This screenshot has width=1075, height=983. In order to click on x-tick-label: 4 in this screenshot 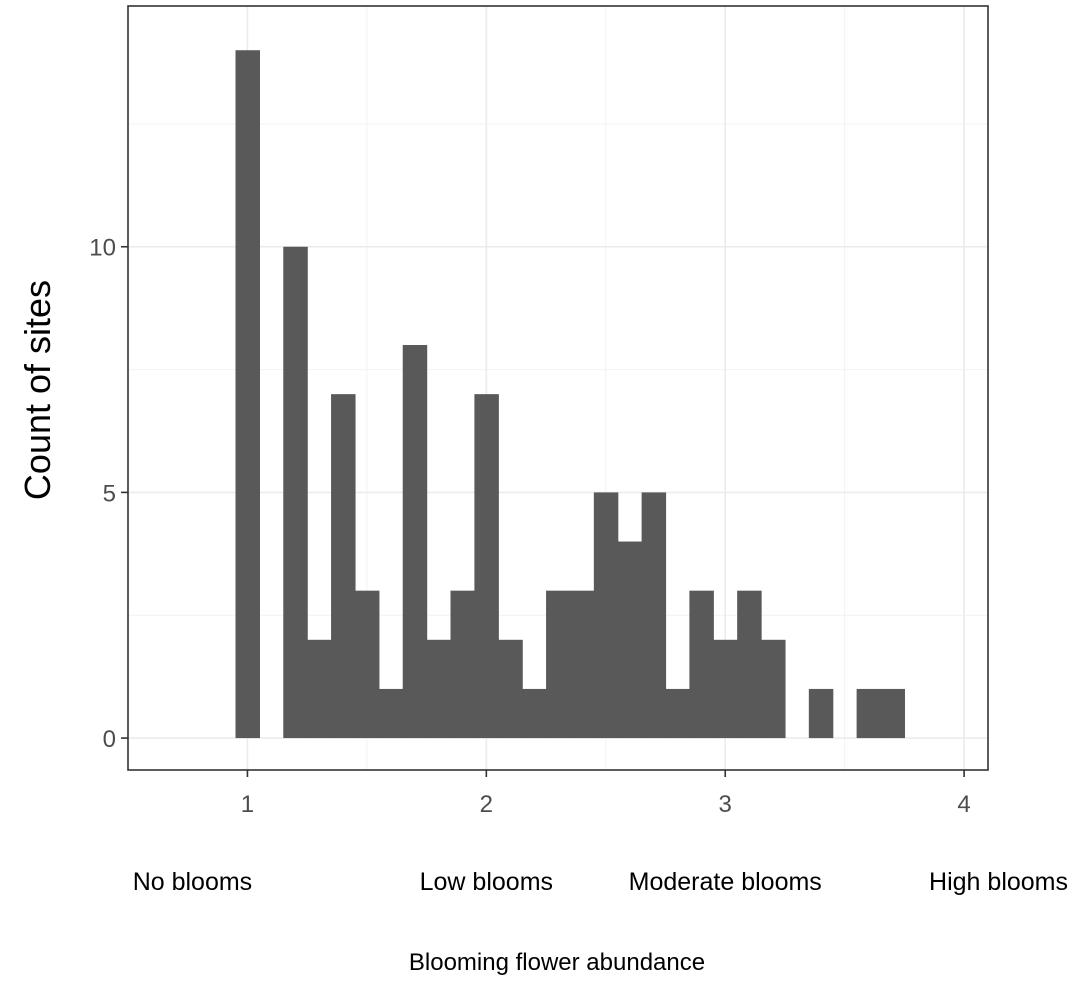, I will do `click(963, 804)`.